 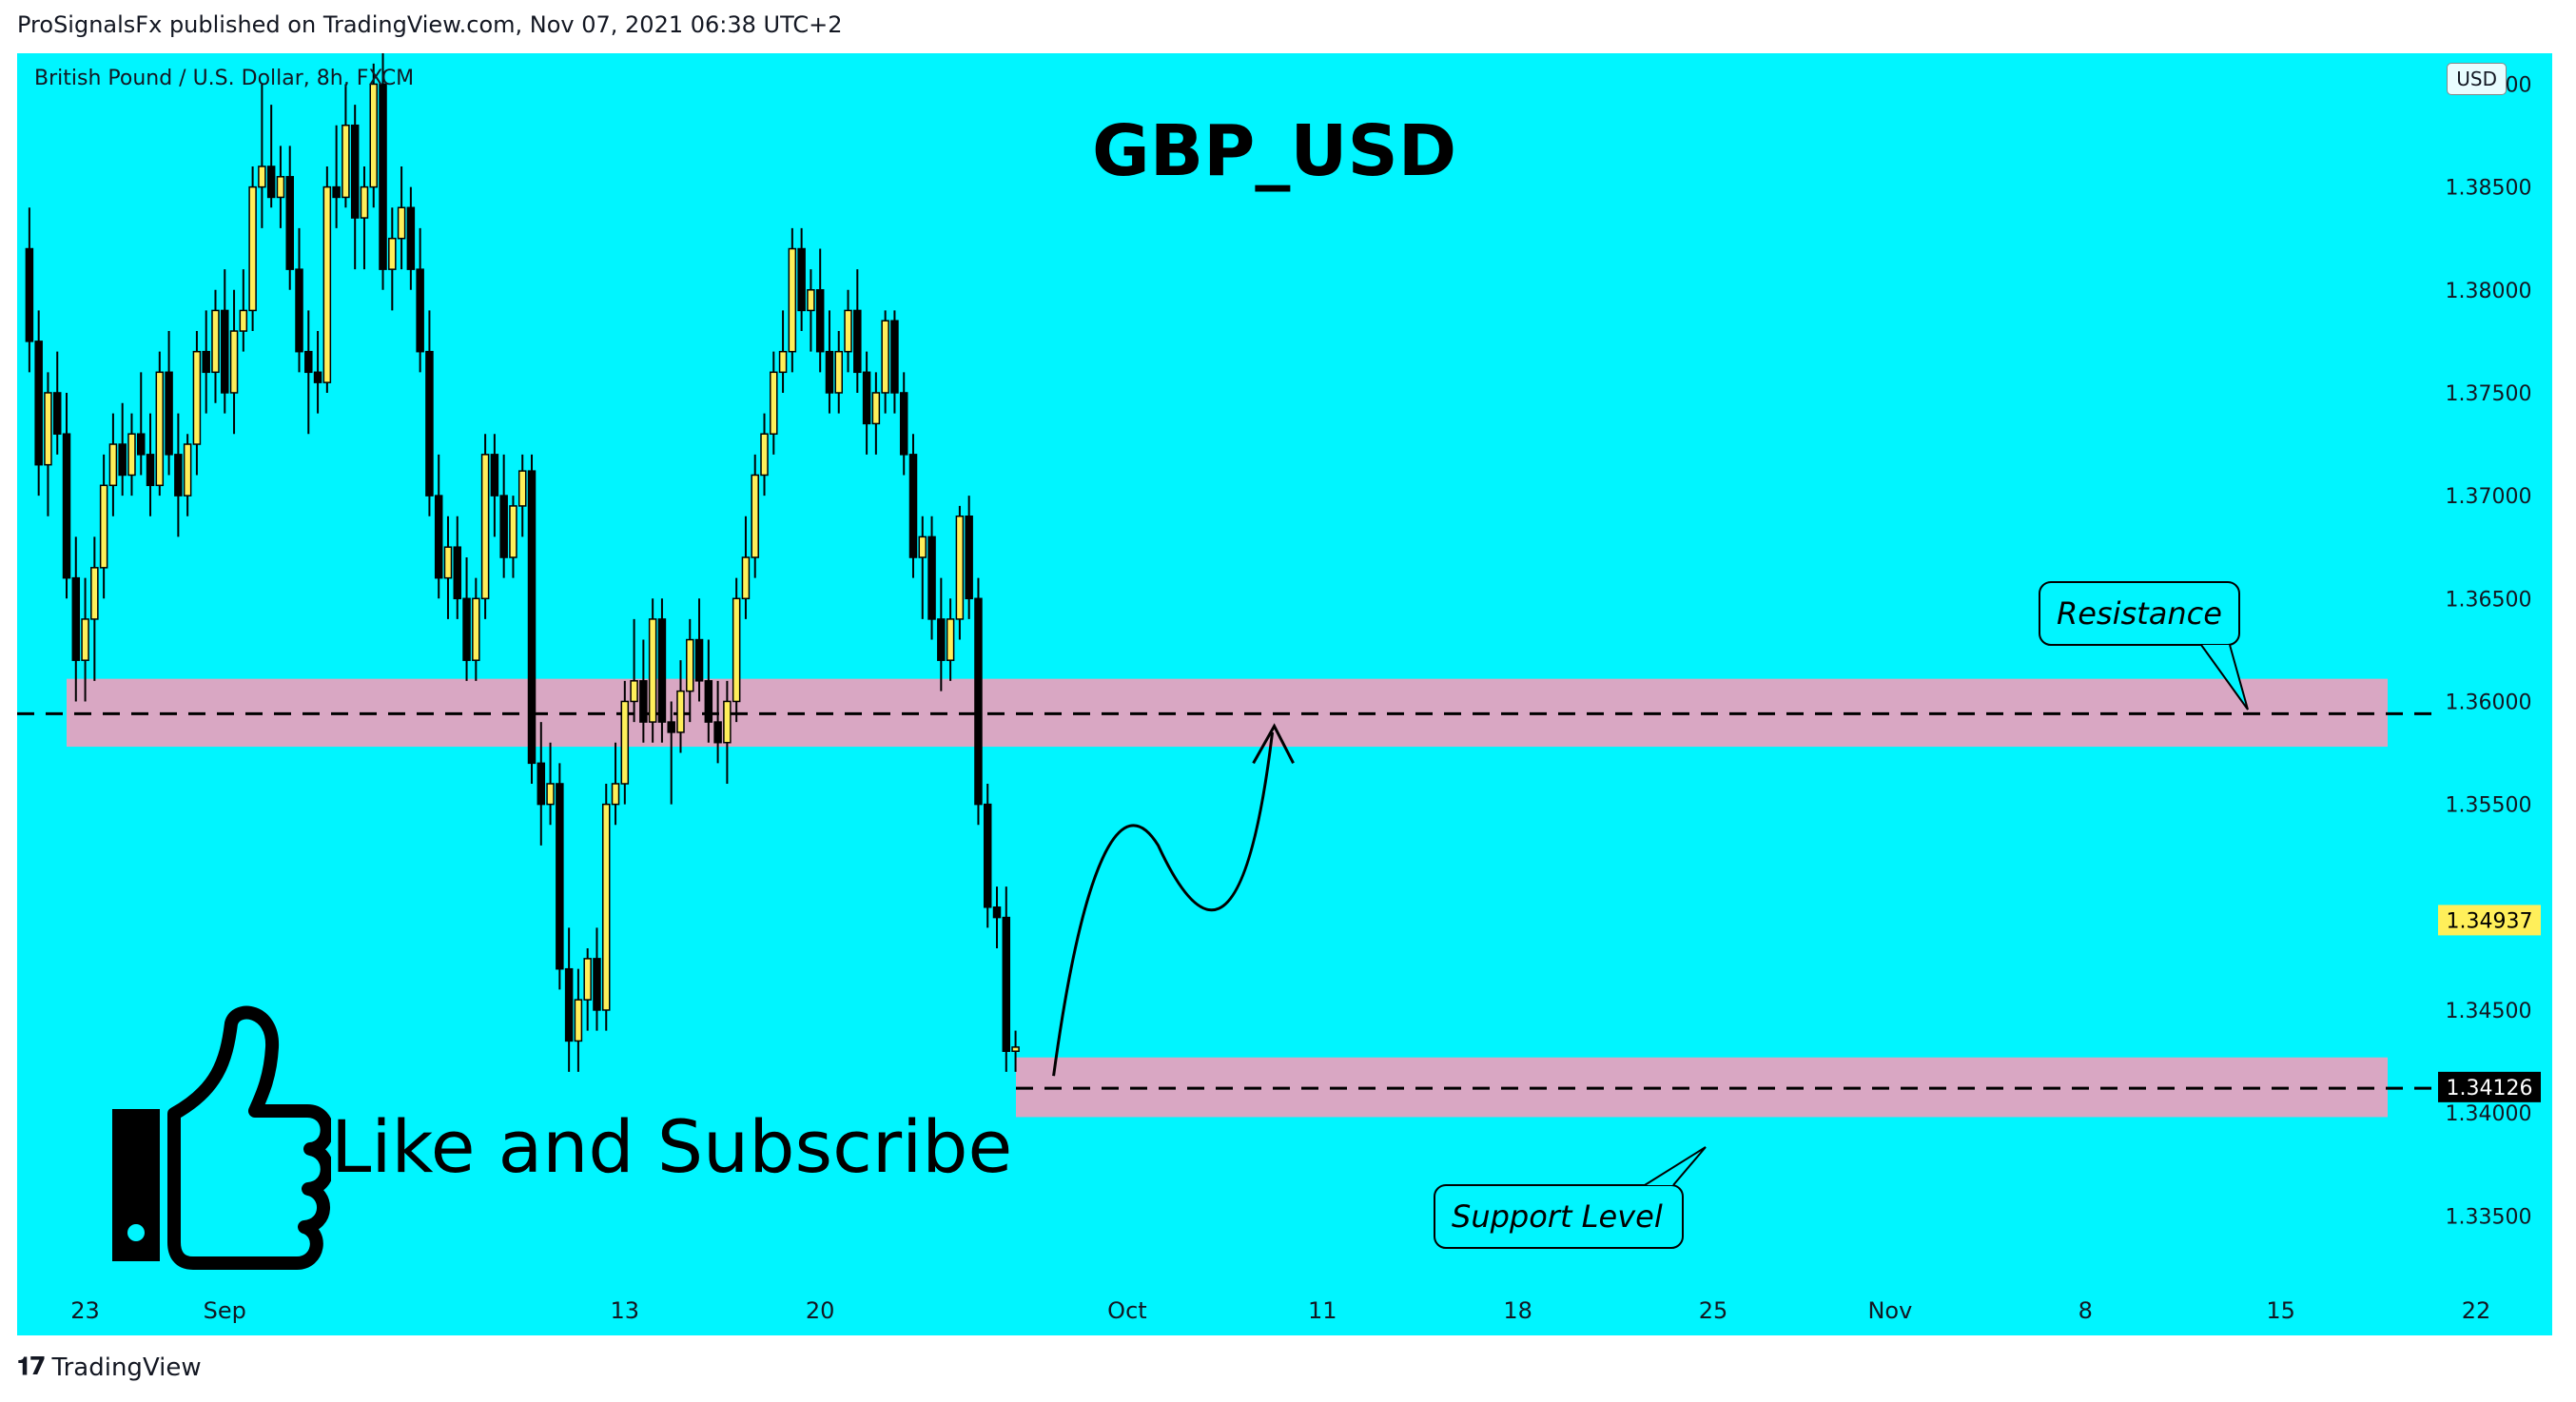 What do you see at coordinates (1274, 744) in the screenshot?
I see `forecast-arrow-head` at bounding box center [1274, 744].